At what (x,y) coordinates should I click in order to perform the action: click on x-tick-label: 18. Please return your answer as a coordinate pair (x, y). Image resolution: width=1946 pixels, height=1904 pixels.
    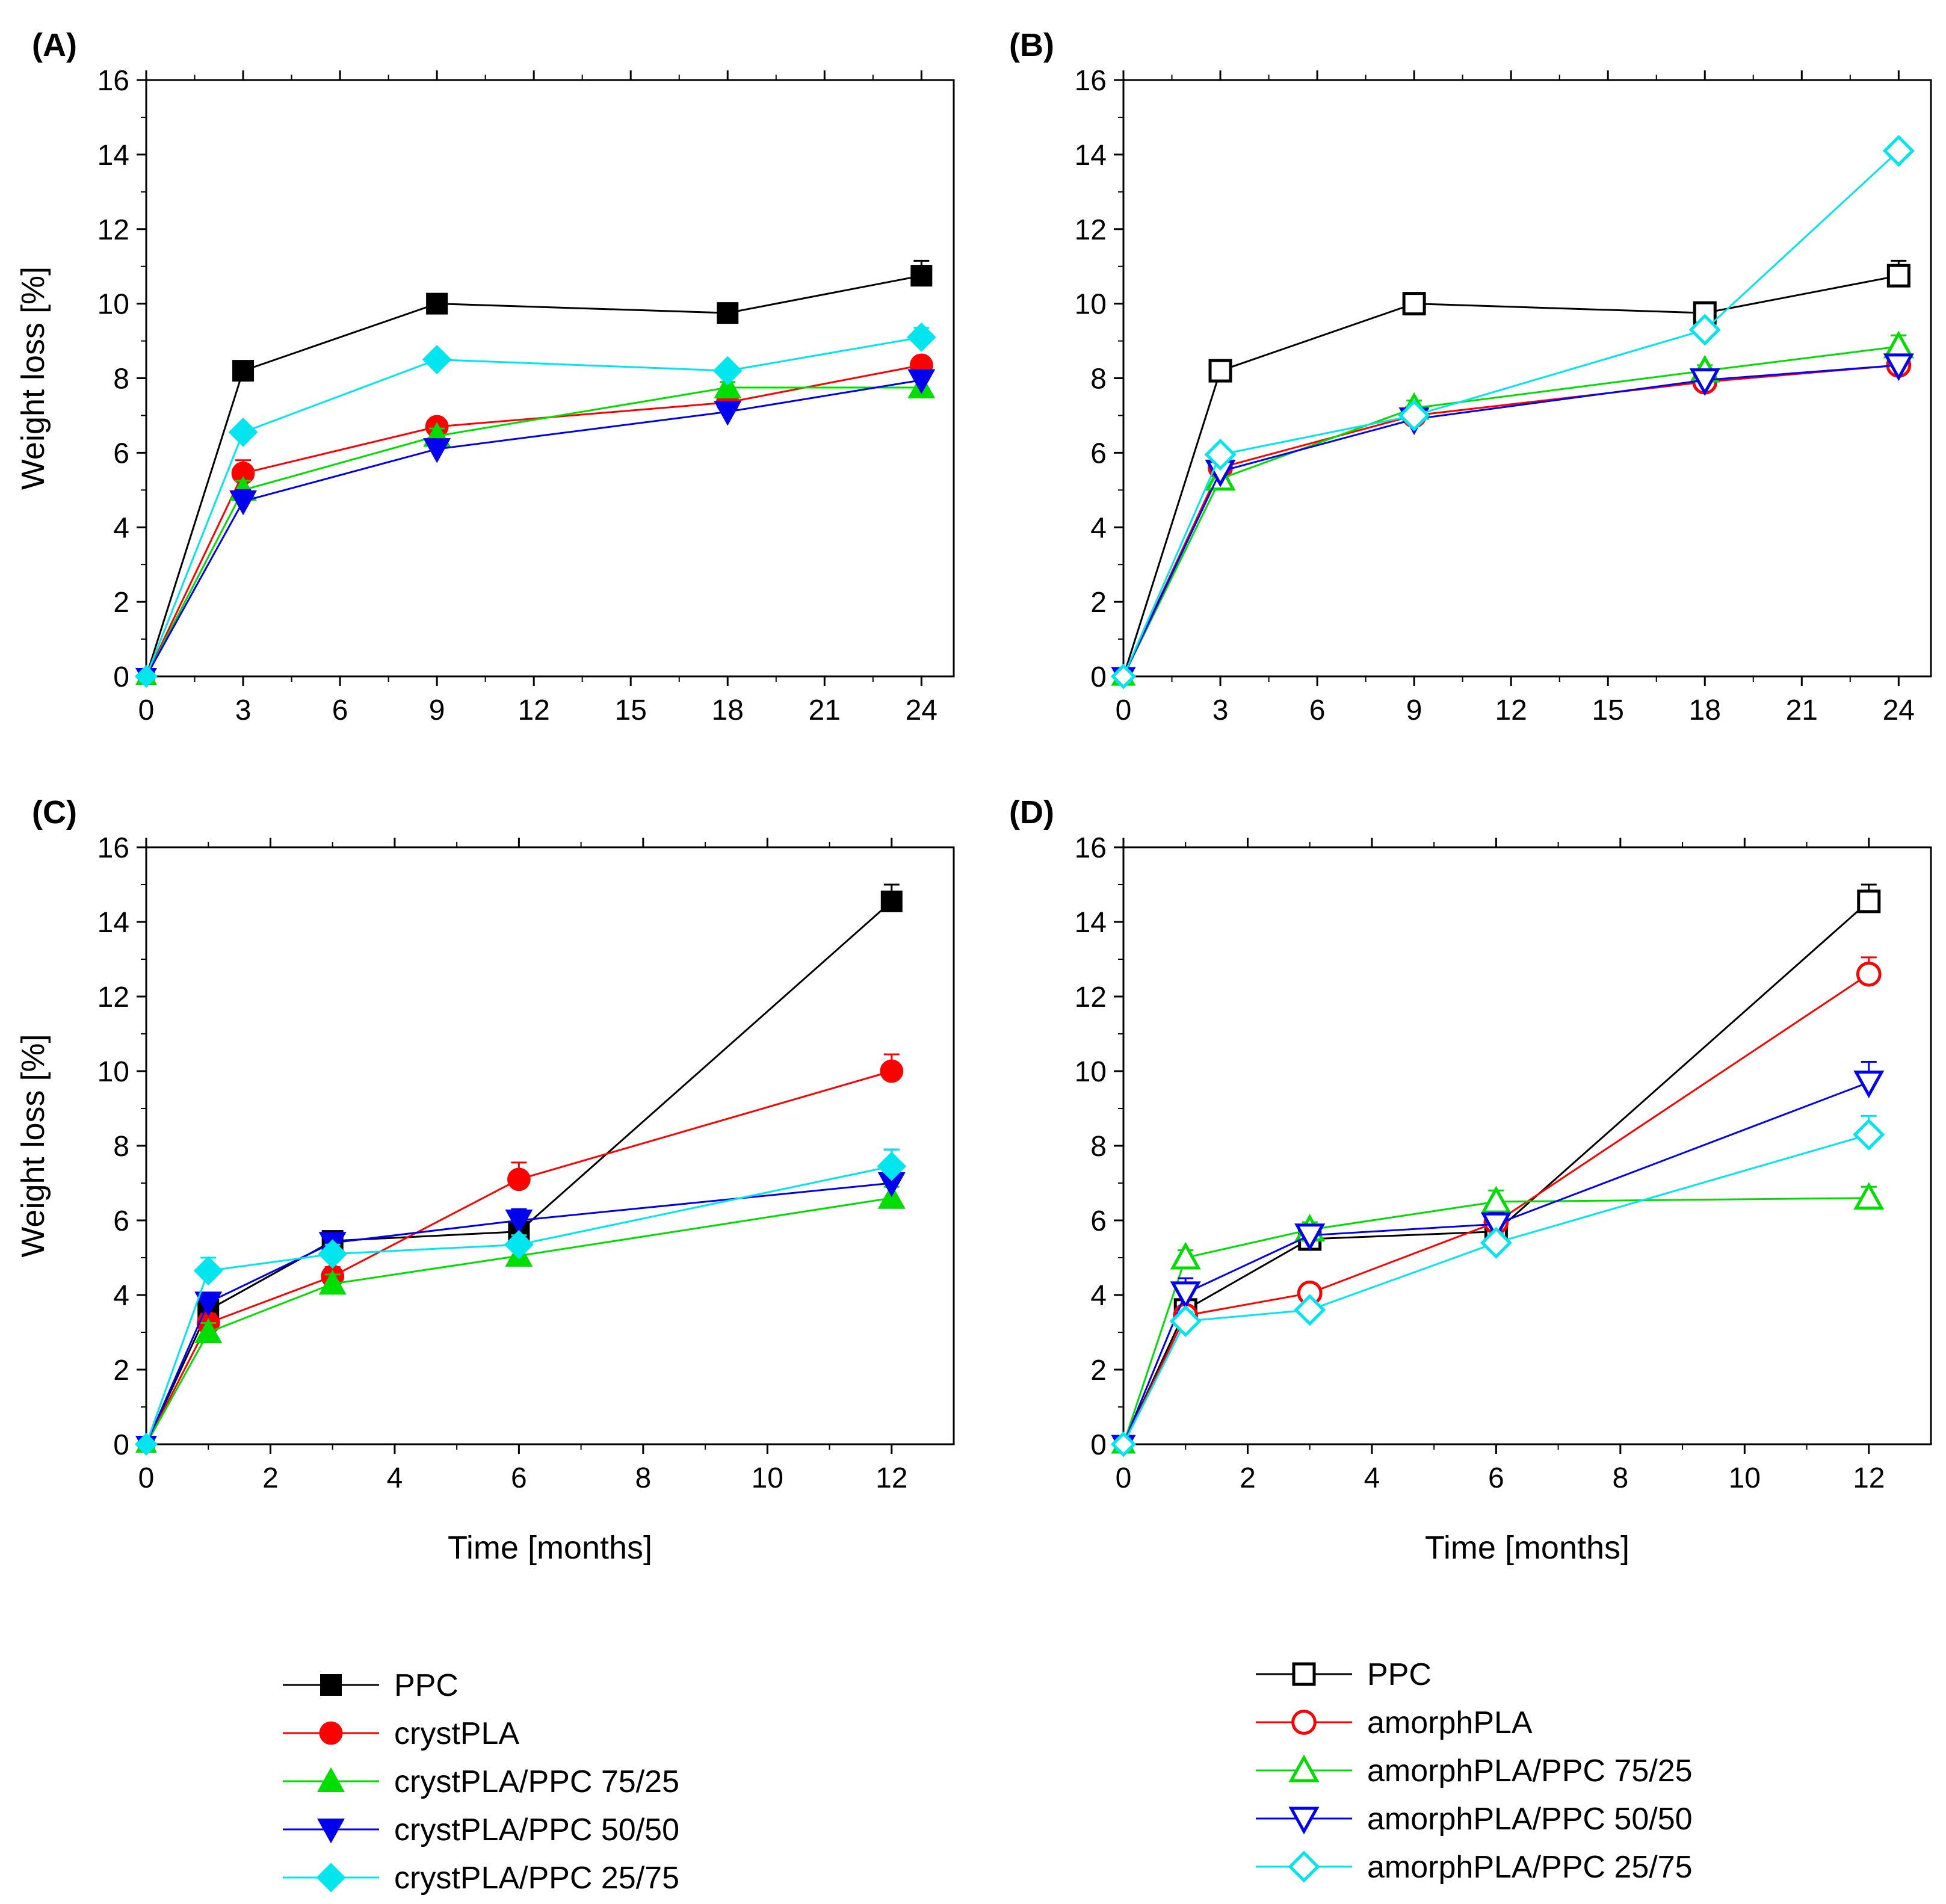
    Looking at the image, I should click on (728, 710).